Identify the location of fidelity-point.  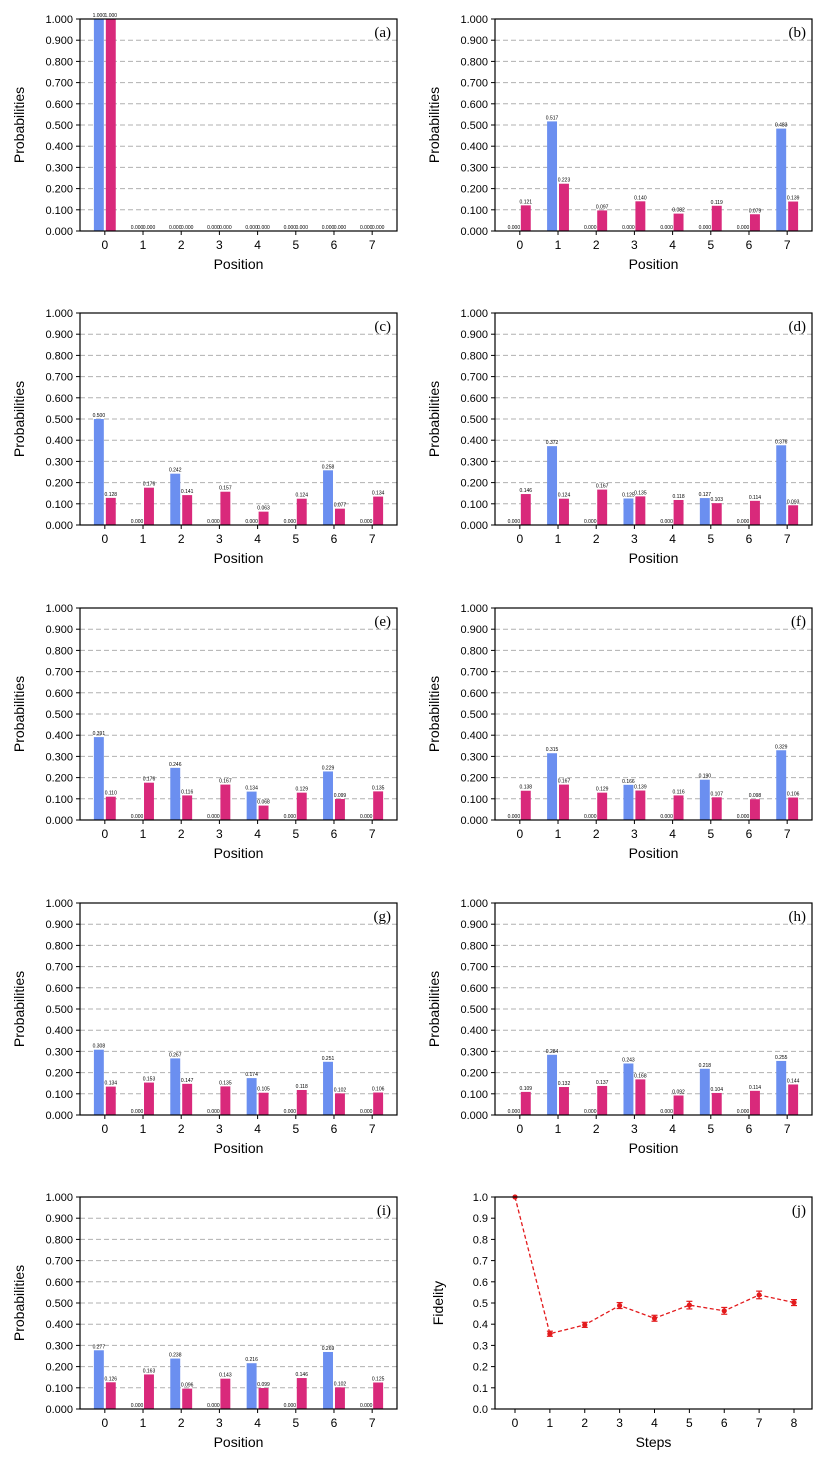
(724, 1311).